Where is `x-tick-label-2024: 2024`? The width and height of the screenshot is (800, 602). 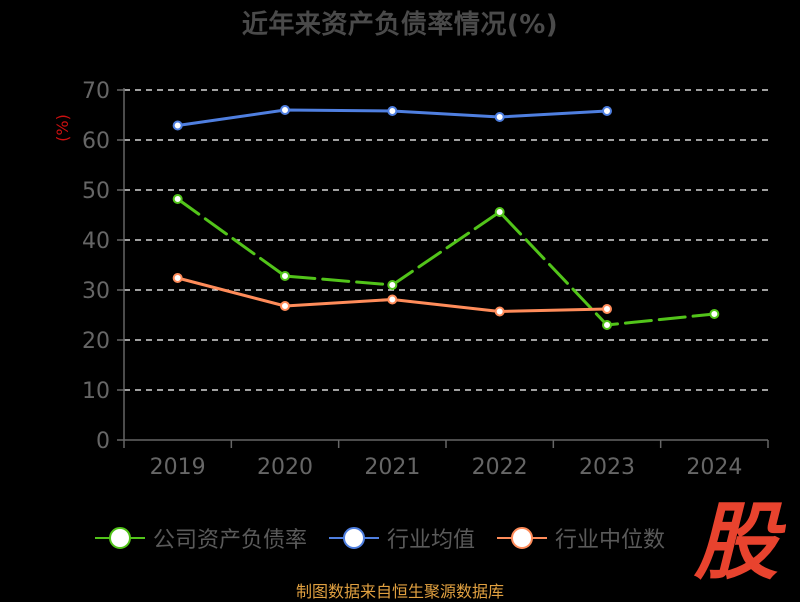
x-tick-label-2024: 2024 is located at coordinates (714, 467).